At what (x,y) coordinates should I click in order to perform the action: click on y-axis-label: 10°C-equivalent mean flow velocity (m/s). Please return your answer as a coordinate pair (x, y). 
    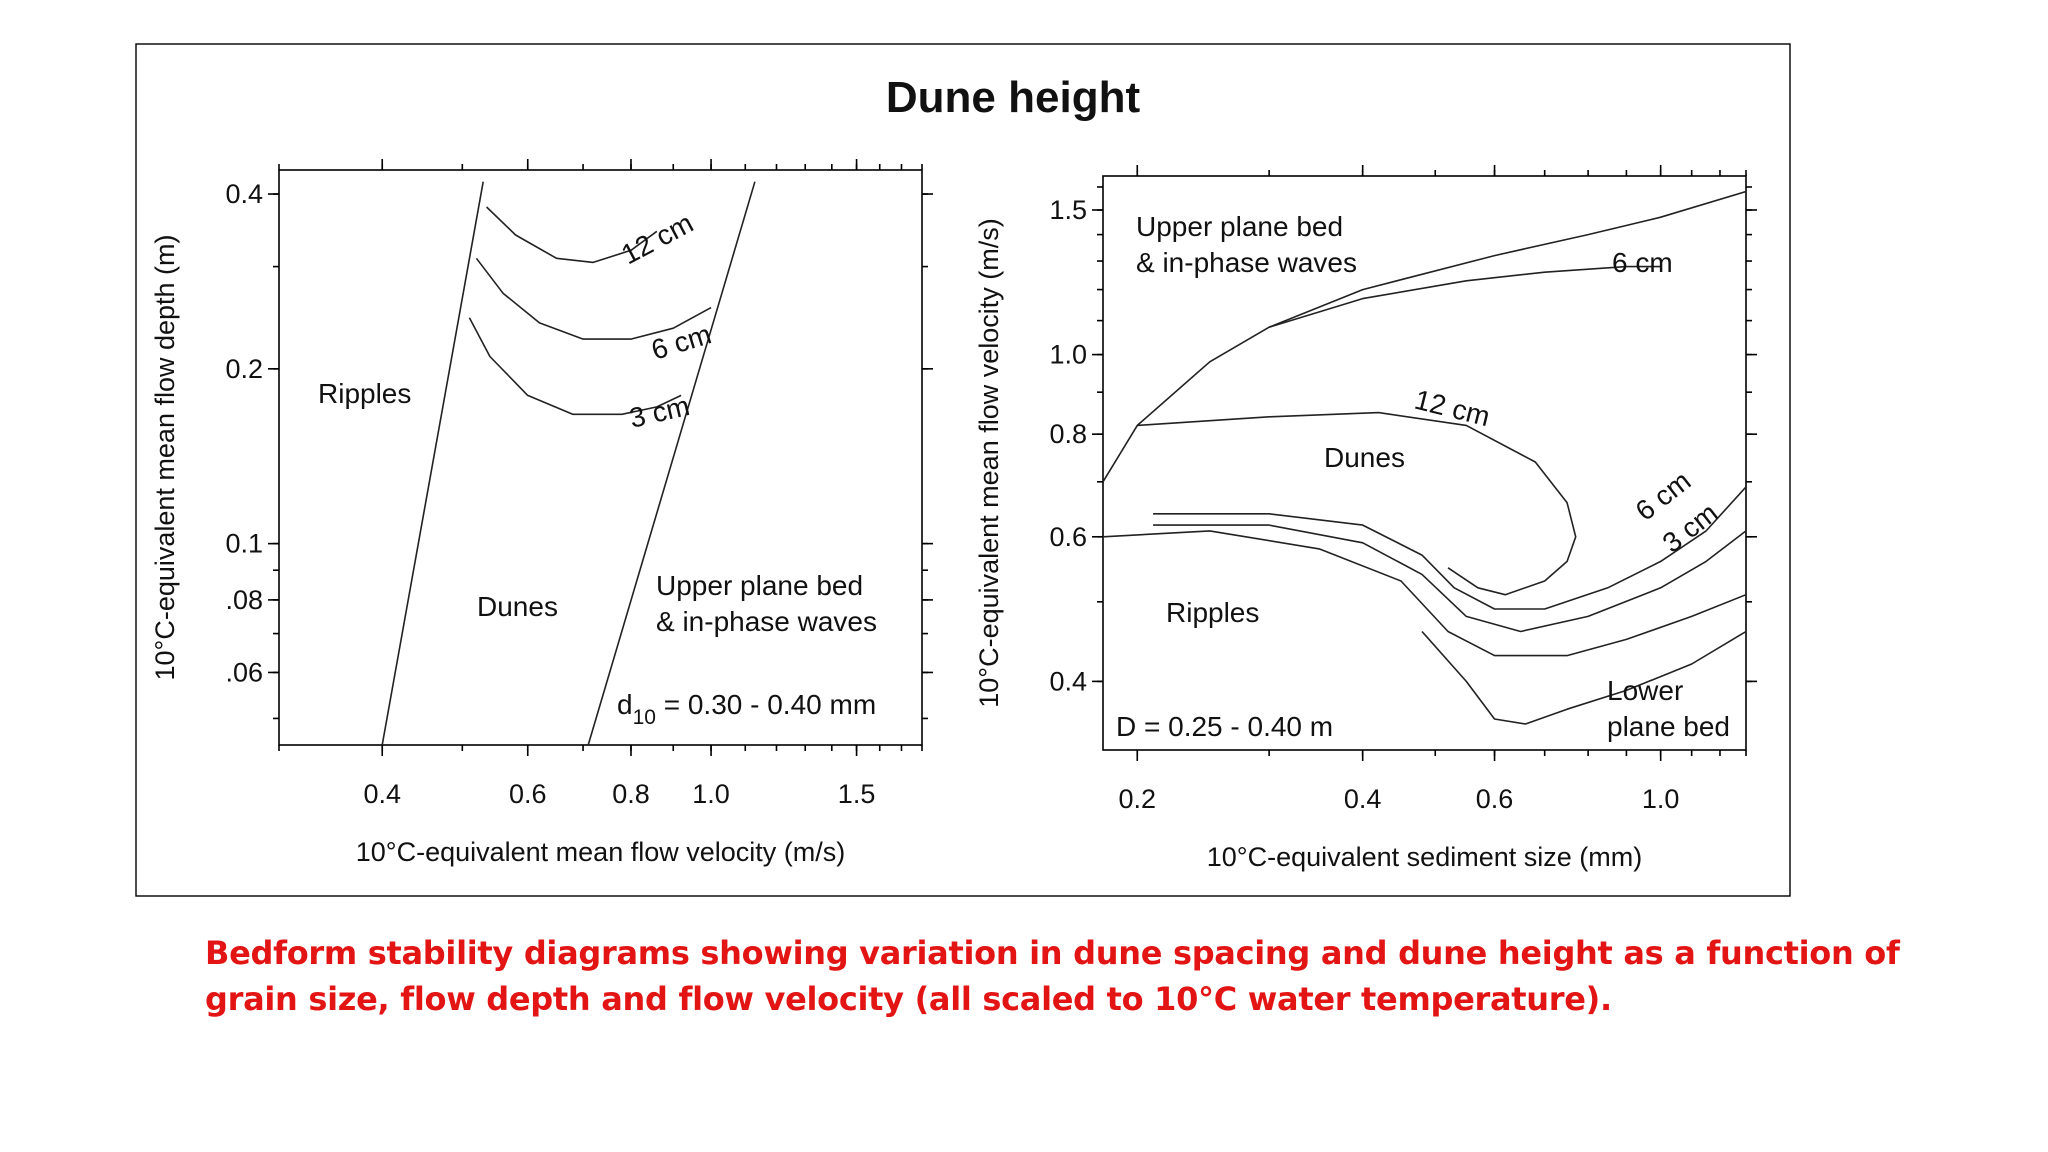
    Looking at the image, I should click on (989, 462).